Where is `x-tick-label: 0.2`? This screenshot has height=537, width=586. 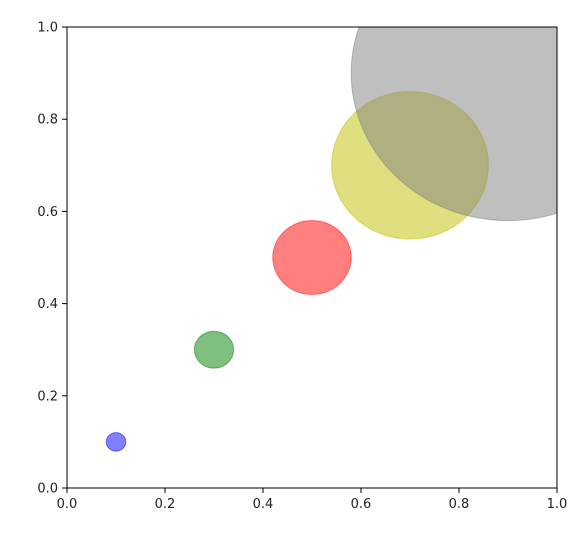
x-tick-label: 0.2 is located at coordinates (165, 504).